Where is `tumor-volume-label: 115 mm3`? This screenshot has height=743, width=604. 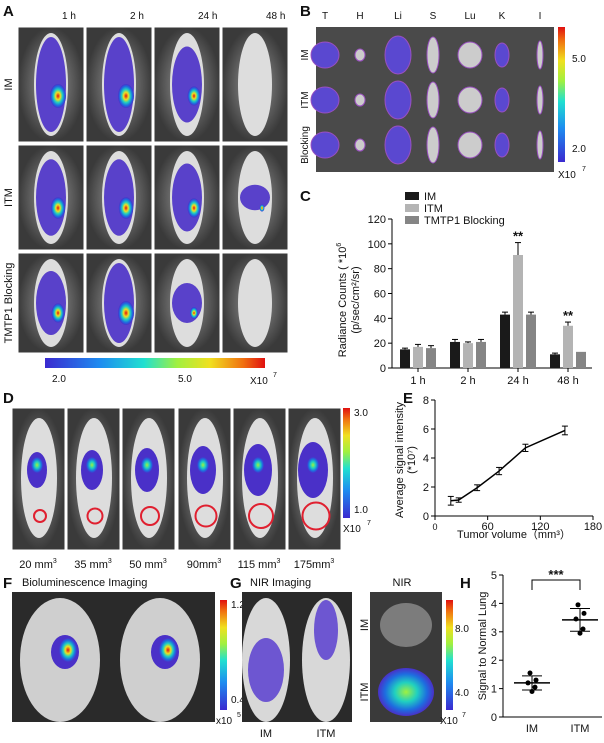 tumor-volume-label: 115 mm3 is located at coordinates (259, 564).